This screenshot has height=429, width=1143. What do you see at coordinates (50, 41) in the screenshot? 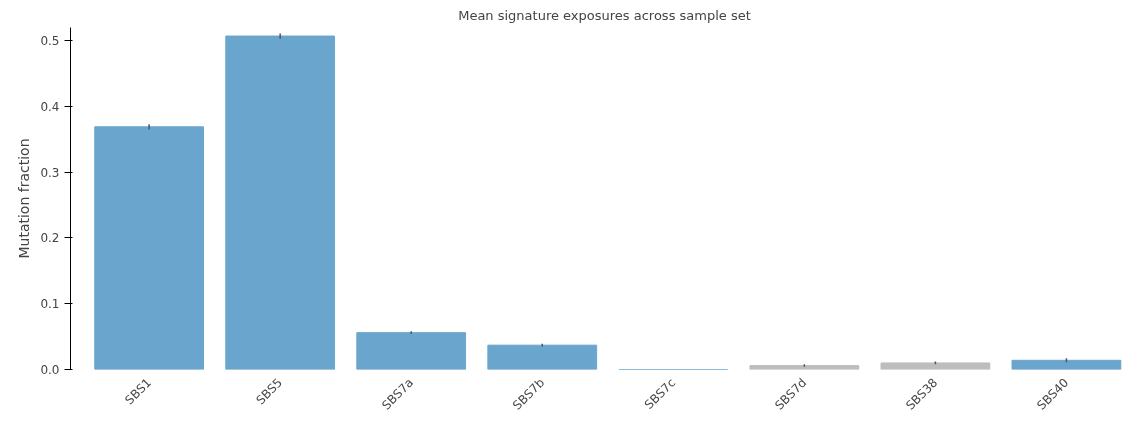
I see `y-tick-label: 0.5` at bounding box center [50, 41].